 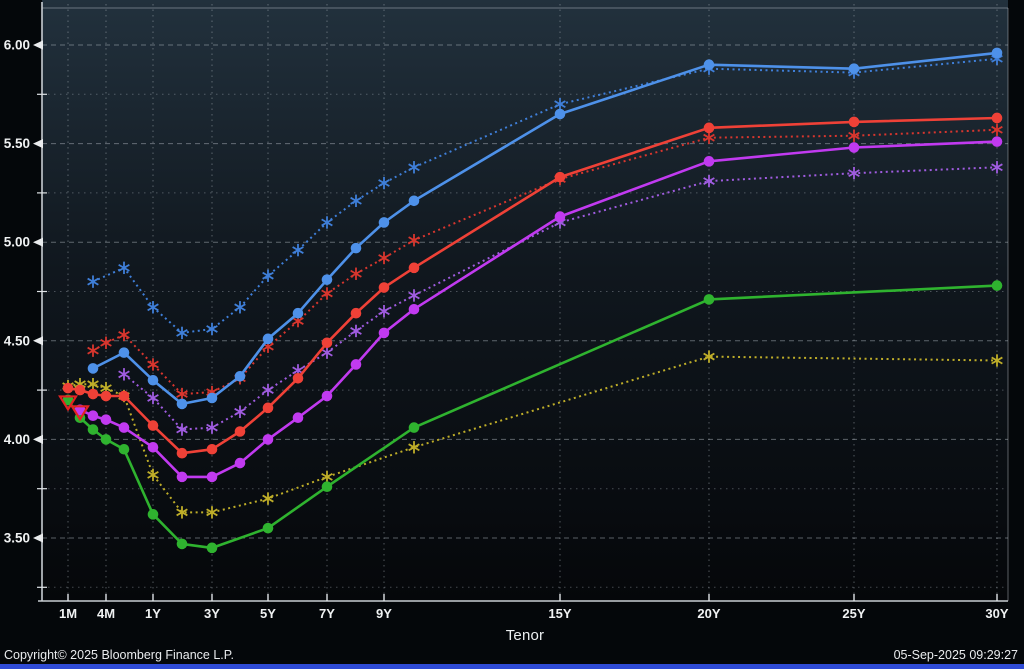 I want to click on x-axis-title: Tenor, so click(x=525, y=635).